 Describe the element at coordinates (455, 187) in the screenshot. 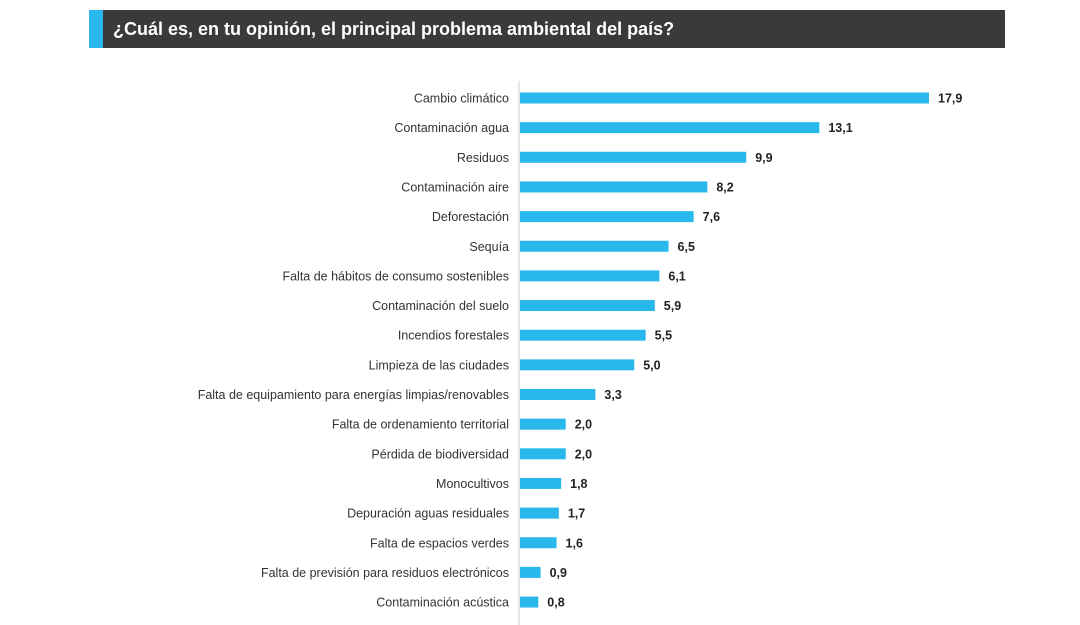

I see `category-label: Contaminación aire` at that location.